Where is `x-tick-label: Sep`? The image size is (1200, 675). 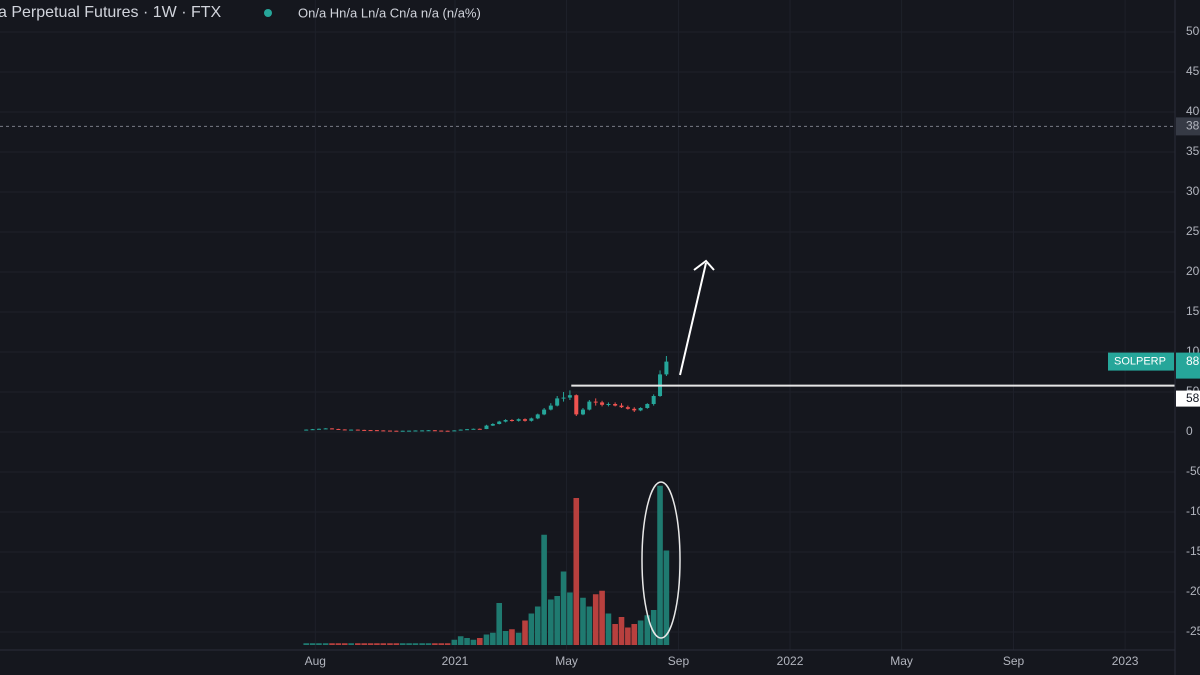
x-tick-label: Sep is located at coordinates (679, 661).